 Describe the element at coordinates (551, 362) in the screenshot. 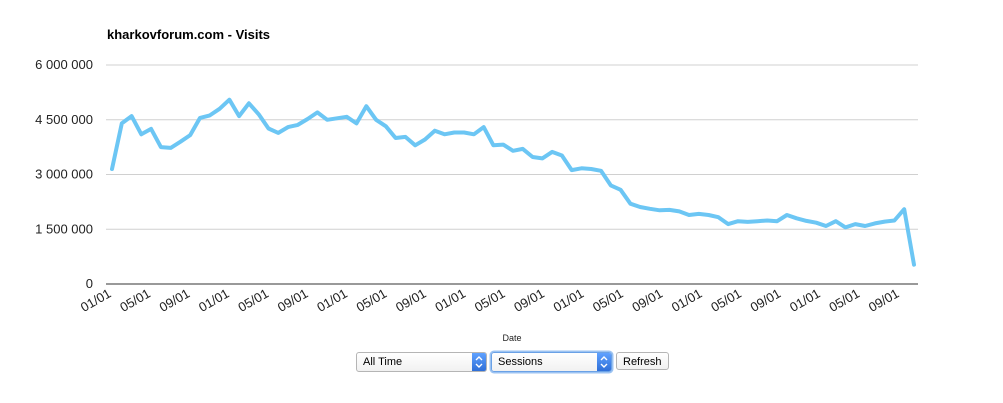

I see `metric-select: Sessions` at that location.